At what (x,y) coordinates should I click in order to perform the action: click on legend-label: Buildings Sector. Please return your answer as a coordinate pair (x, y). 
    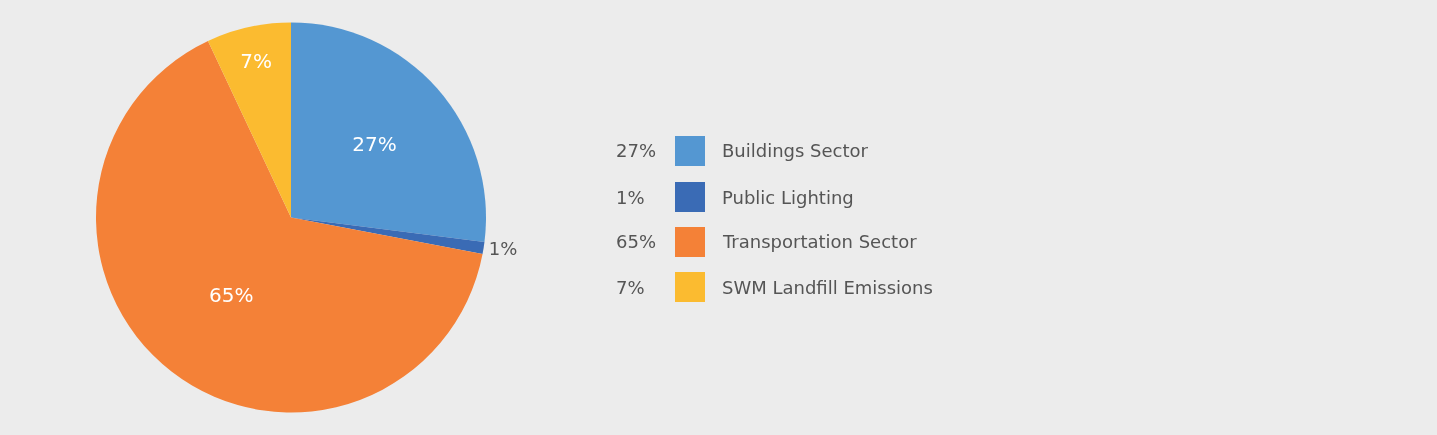
    Looking at the image, I should click on (795, 150).